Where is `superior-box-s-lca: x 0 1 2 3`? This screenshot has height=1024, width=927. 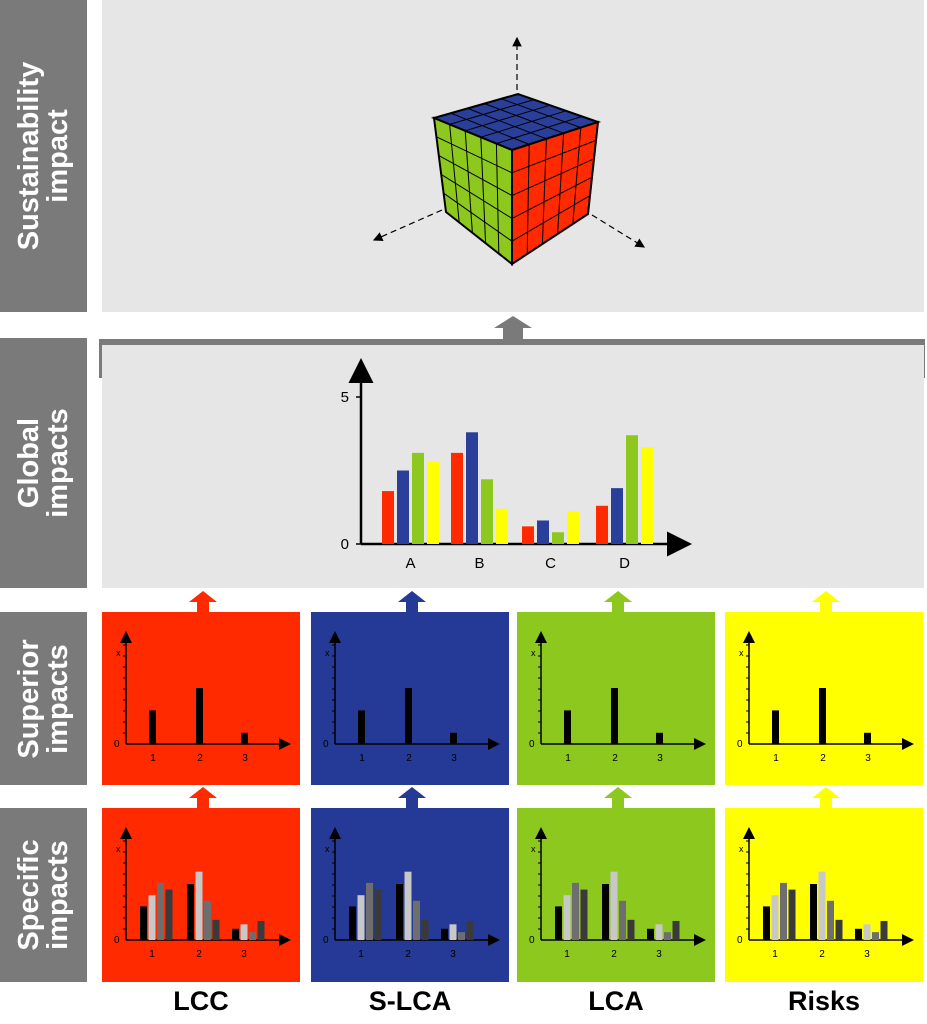
superior-box-s-lca: x 0 1 2 3 is located at coordinates (410, 698).